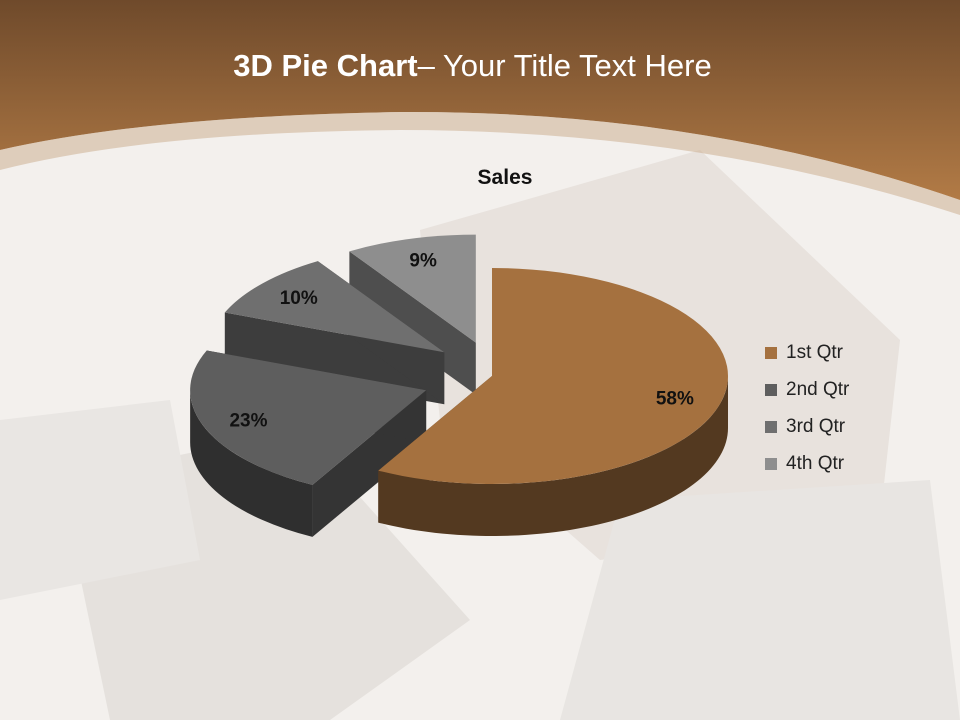 The width and height of the screenshot is (960, 720). I want to click on header-arc, so click(480, 163).